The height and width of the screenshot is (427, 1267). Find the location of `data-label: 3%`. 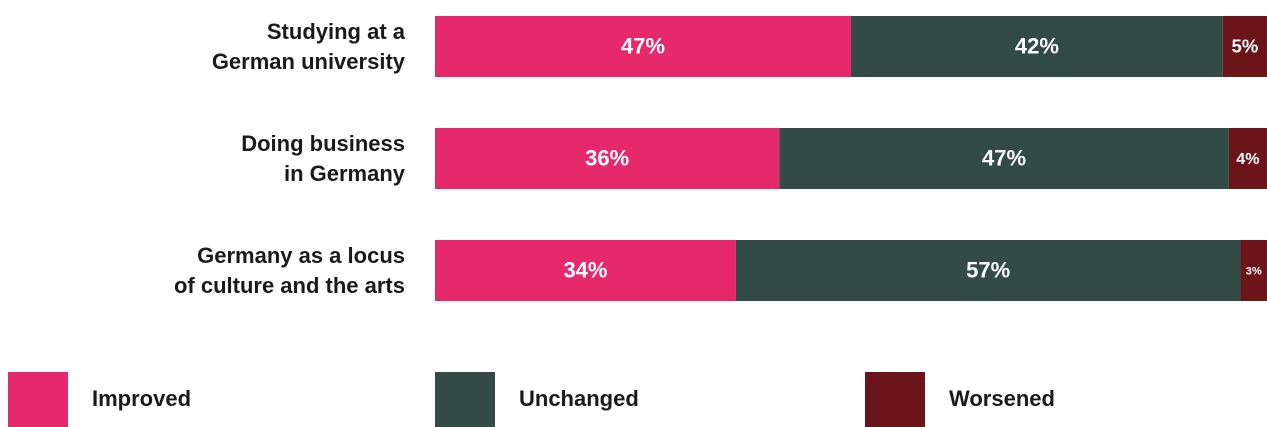

data-label: 3% is located at coordinates (1254, 271).